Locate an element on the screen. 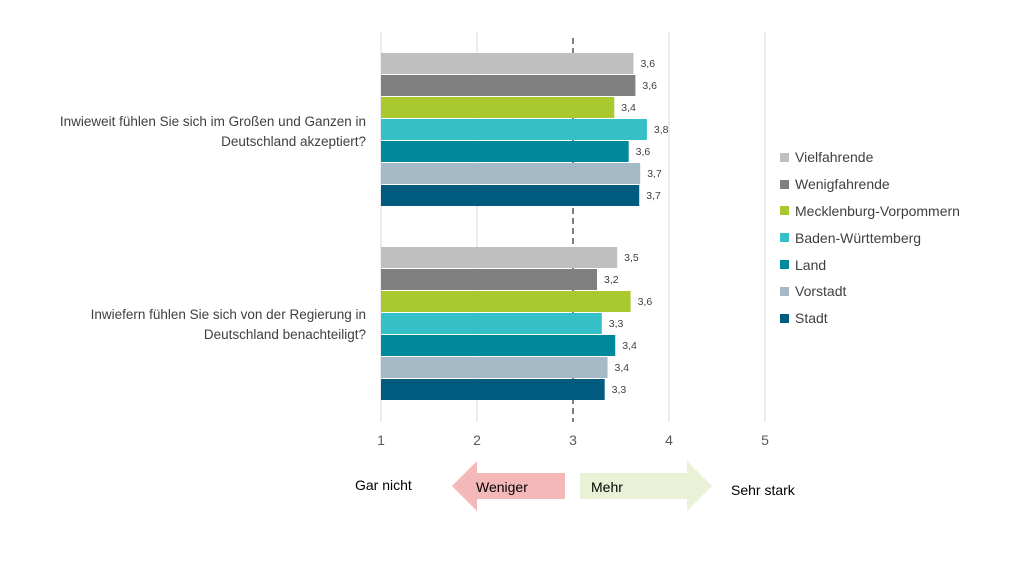 Image resolution: width=1017 pixels, height=572 pixels. x-tick-label: 5 is located at coordinates (765, 440).